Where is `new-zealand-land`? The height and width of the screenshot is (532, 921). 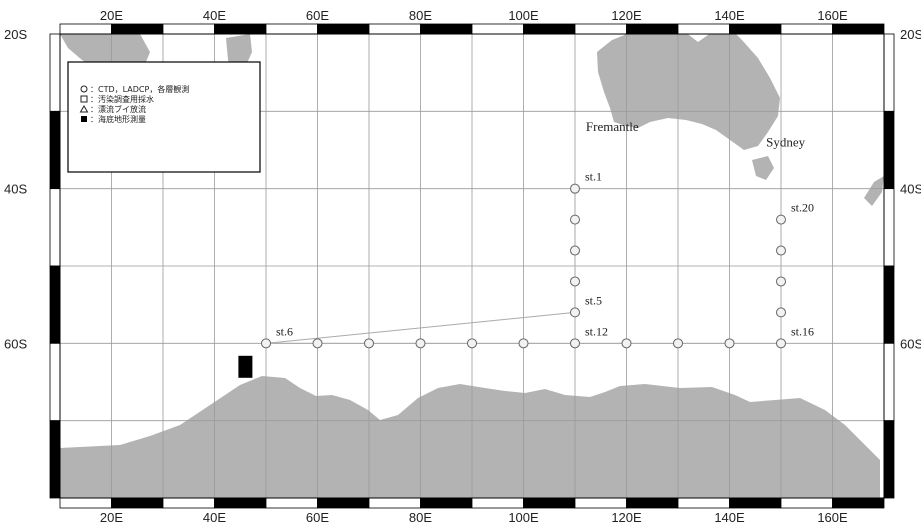 new-zealand-land is located at coordinates (874, 191).